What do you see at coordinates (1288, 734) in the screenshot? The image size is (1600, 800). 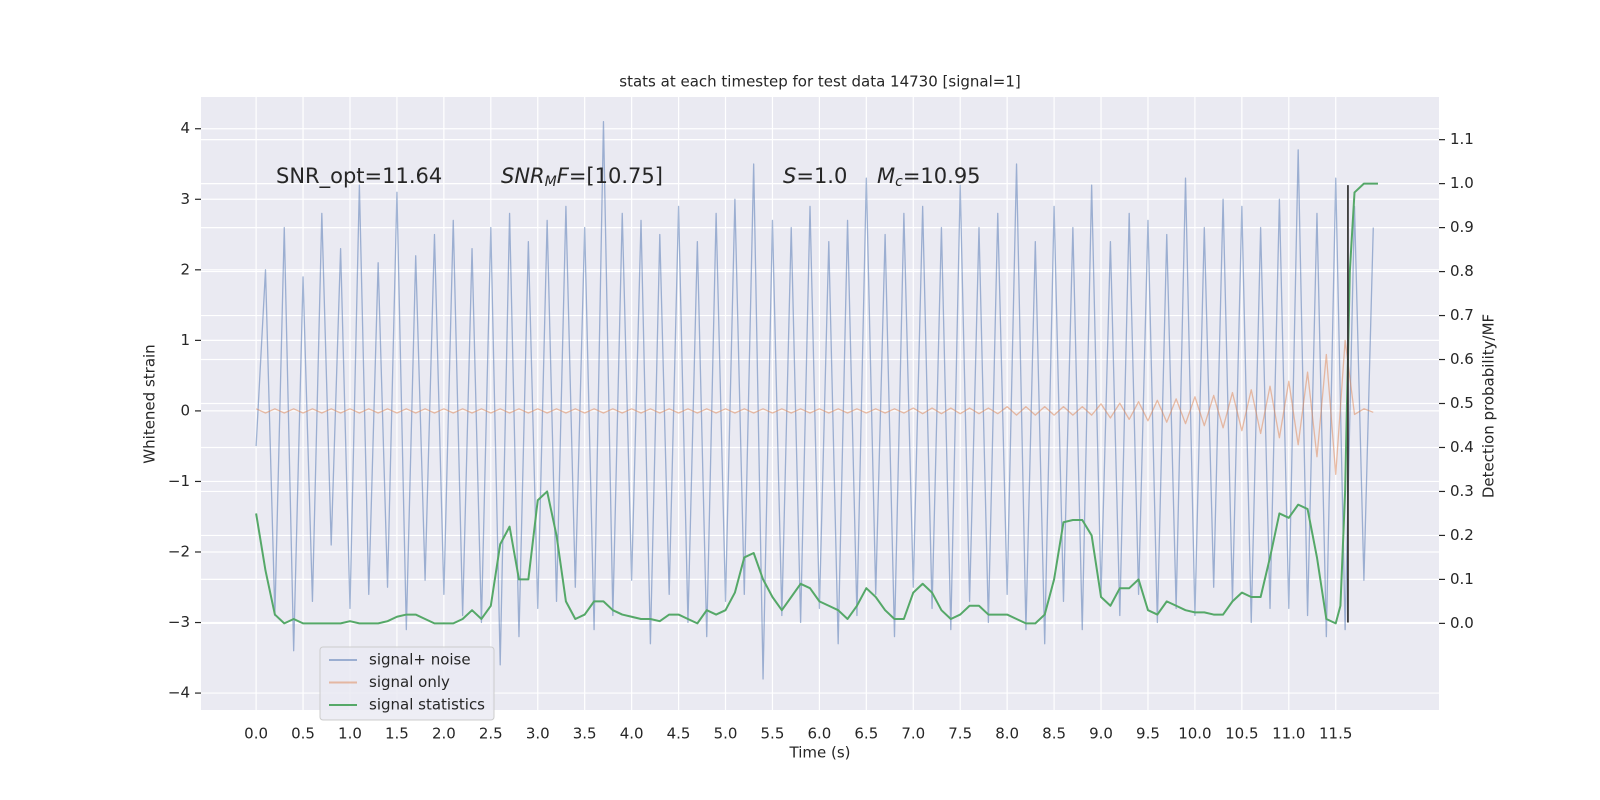 I see `x-tick-label: 11.0` at bounding box center [1288, 734].